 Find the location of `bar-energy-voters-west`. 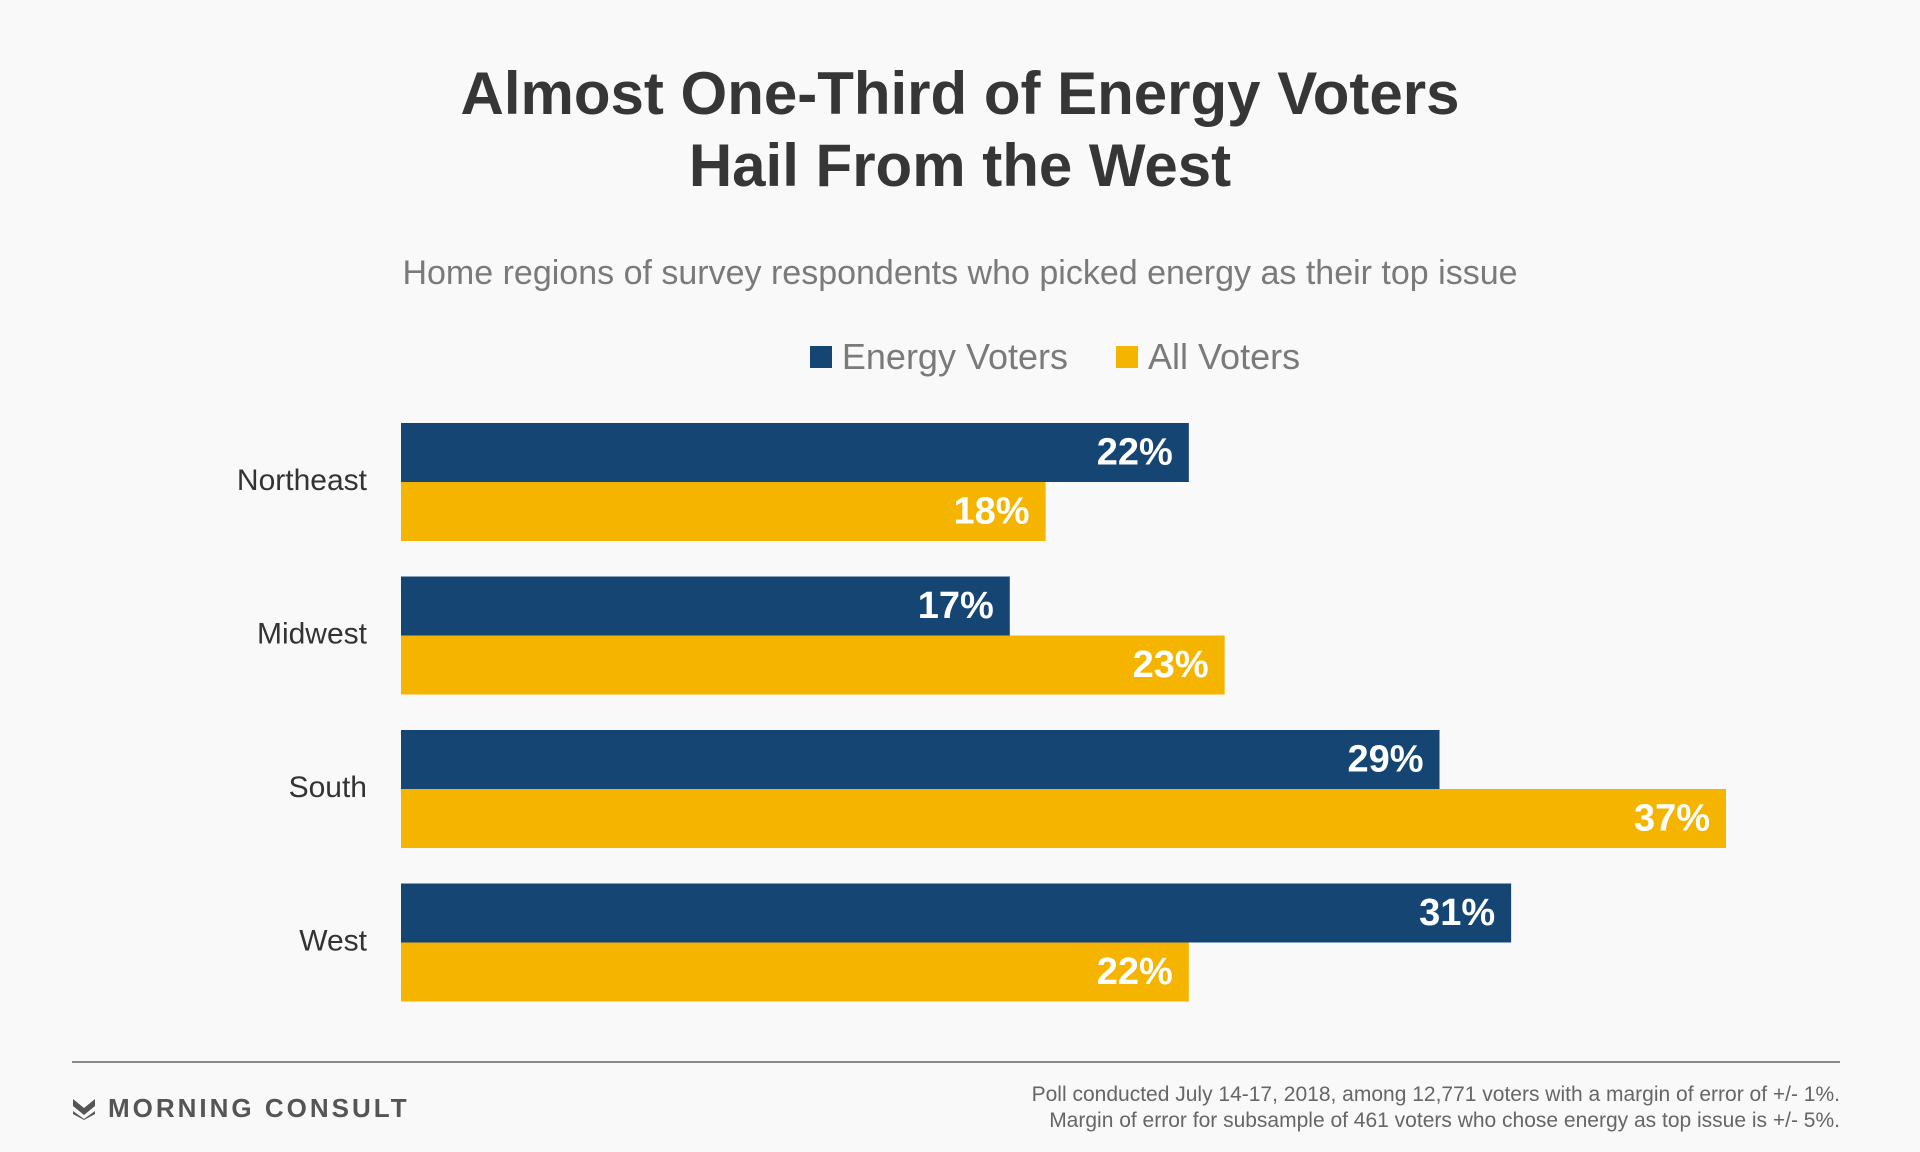

bar-energy-voters-west is located at coordinates (956, 913).